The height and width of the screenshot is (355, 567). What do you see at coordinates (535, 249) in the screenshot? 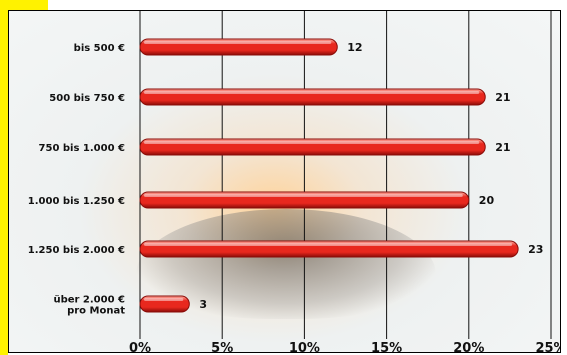
I see `bar-value-label: 23` at bounding box center [535, 249].